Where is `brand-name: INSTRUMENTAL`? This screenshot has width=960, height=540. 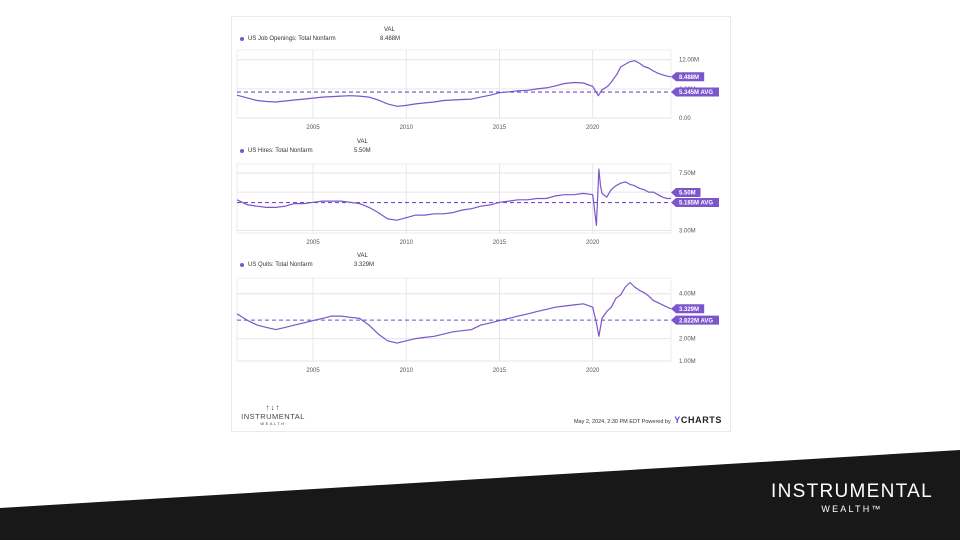
brand-name: INSTRUMENTAL is located at coordinates (852, 491).